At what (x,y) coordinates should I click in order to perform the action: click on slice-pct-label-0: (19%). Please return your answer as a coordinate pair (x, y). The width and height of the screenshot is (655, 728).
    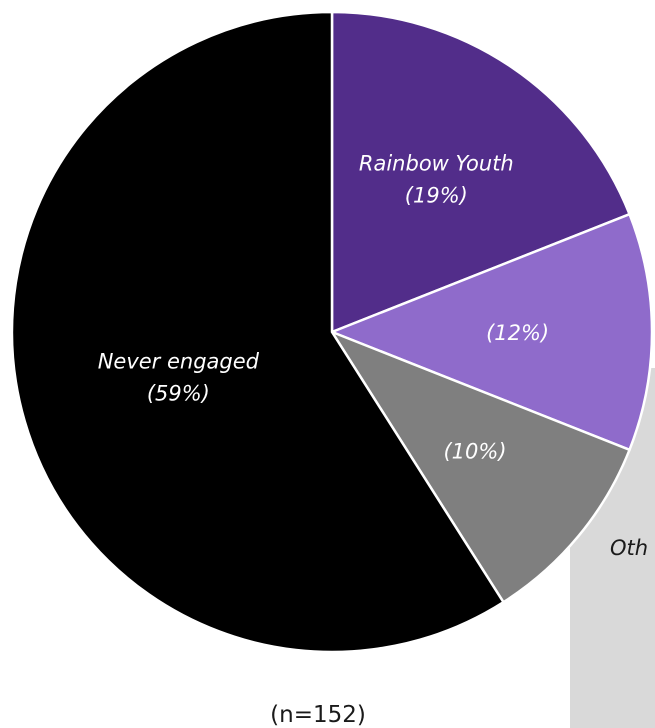
    Looking at the image, I should click on (436, 195).